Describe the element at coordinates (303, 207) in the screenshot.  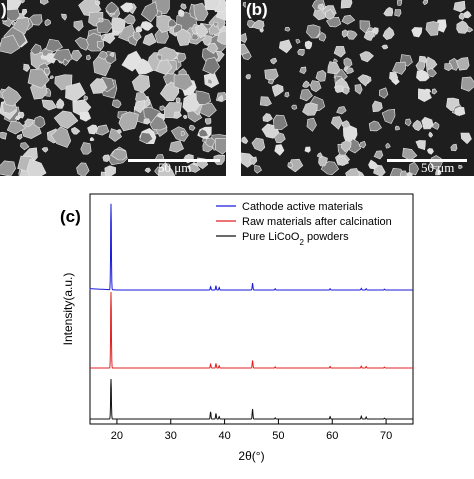
I see `legend-entry: Cathode active materials` at that location.